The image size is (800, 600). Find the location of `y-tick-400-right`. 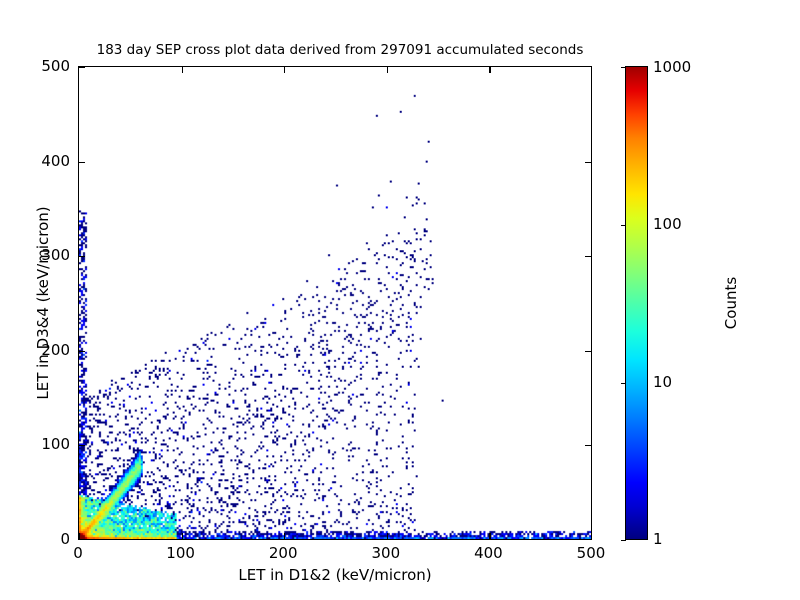

y-tick-400-right is located at coordinates (588, 162).